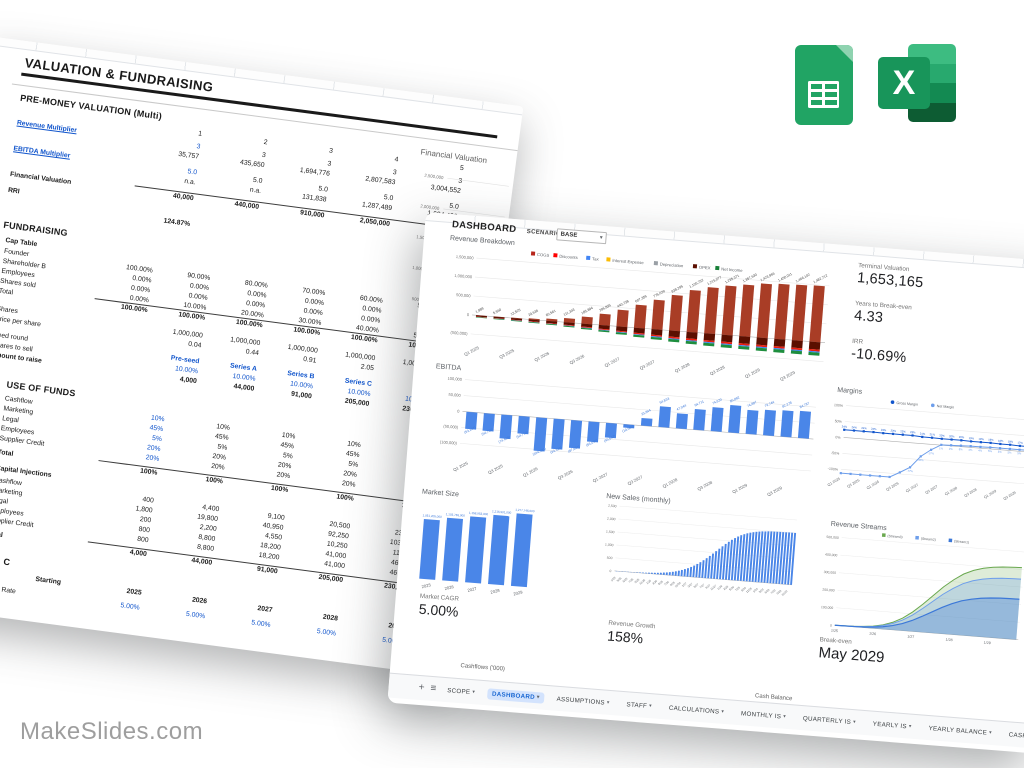 The width and height of the screenshot is (1024, 768). I want to click on svg-text: 21%, so click(923, 434).